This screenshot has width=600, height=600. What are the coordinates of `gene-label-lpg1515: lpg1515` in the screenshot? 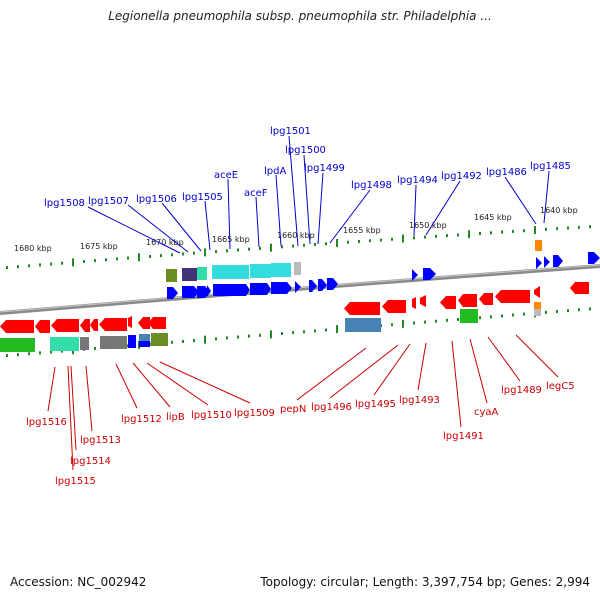 It's located at (75, 481).